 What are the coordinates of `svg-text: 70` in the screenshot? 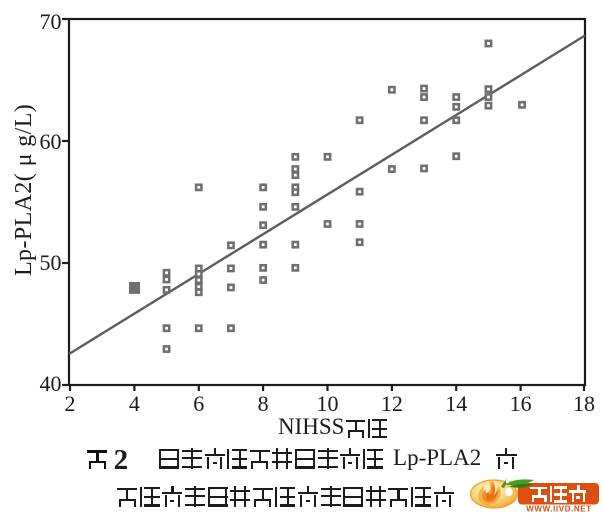 It's located at (51, 21).